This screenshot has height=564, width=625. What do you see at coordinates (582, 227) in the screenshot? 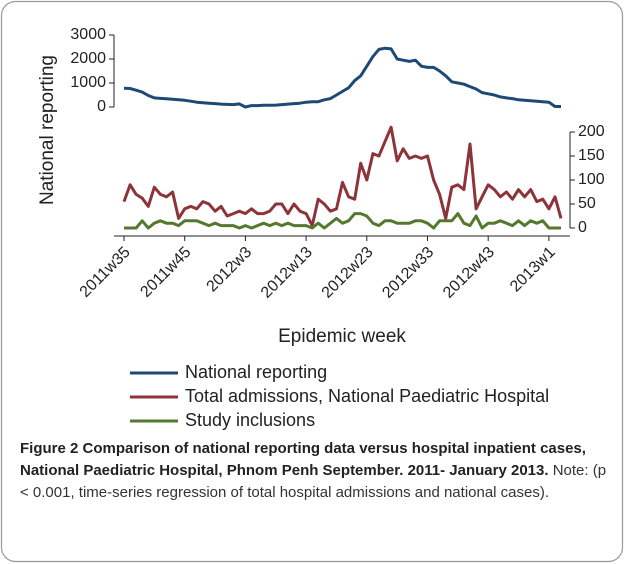
I see `y2-tick-label: 0` at bounding box center [582, 227].